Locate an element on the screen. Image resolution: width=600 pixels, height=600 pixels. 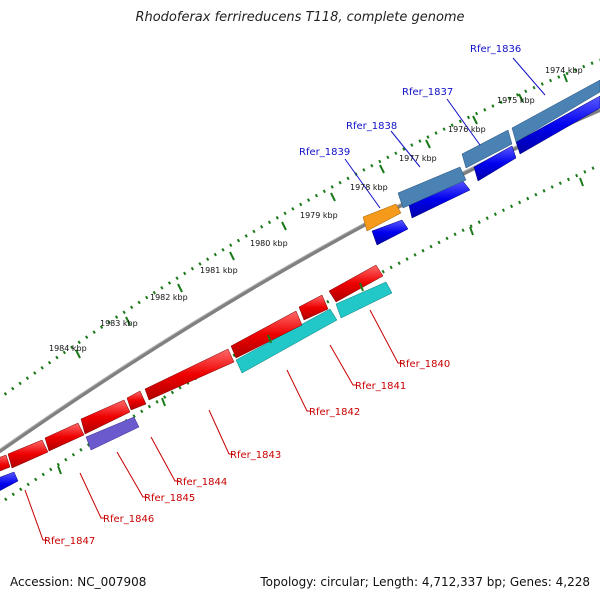
gene-label-rfer-1840: Rfer_1840 is located at coordinates (424, 364).